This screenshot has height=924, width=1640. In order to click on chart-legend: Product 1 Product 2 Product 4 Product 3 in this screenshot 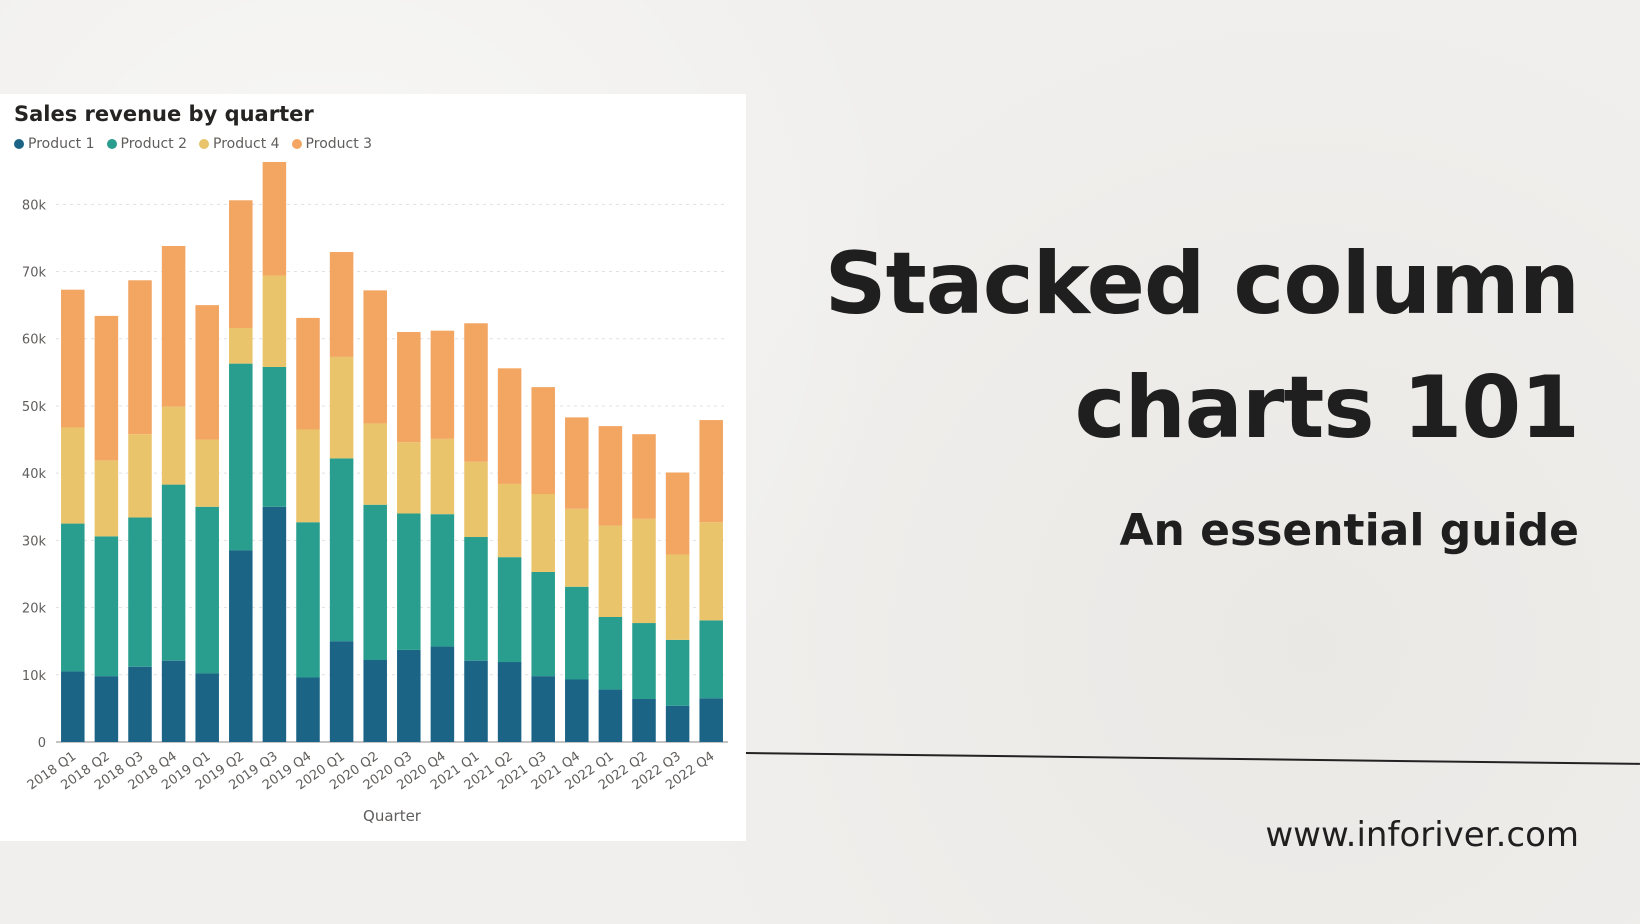, I will do `click(193, 144)`.